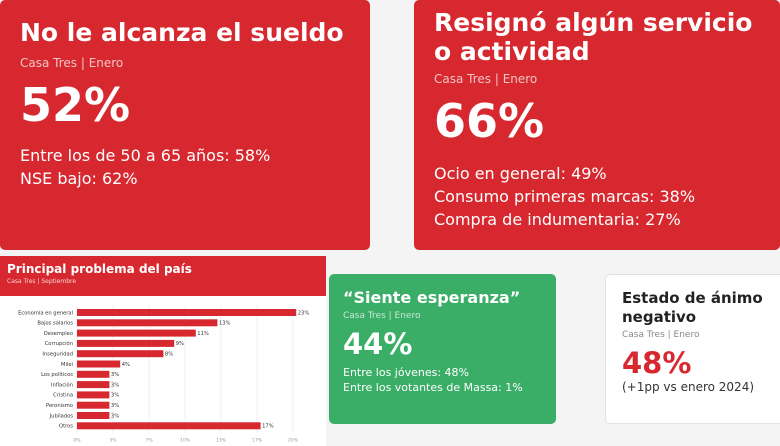 Image resolution: width=780 pixels, height=446 pixels. What do you see at coordinates (75, 105) in the screenshot?
I see `card-value: 52%` at bounding box center [75, 105].